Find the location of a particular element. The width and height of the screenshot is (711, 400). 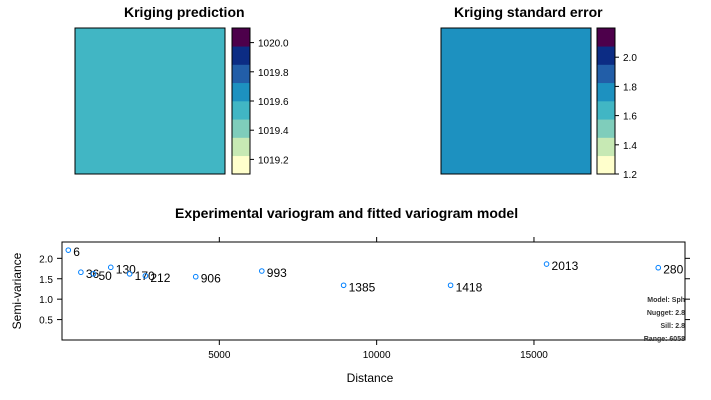

point-count-label: 993 is located at coordinates (277, 273).